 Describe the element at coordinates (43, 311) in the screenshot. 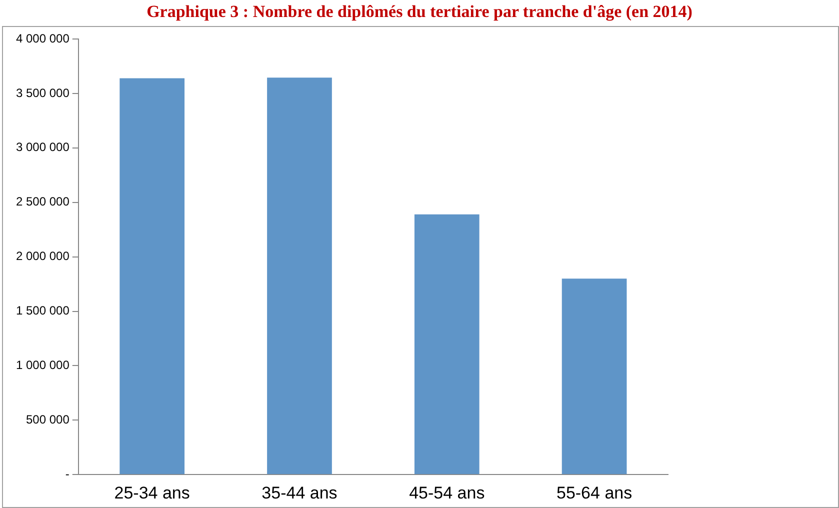

I see `y-tick-label: 1 500 000` at that location.